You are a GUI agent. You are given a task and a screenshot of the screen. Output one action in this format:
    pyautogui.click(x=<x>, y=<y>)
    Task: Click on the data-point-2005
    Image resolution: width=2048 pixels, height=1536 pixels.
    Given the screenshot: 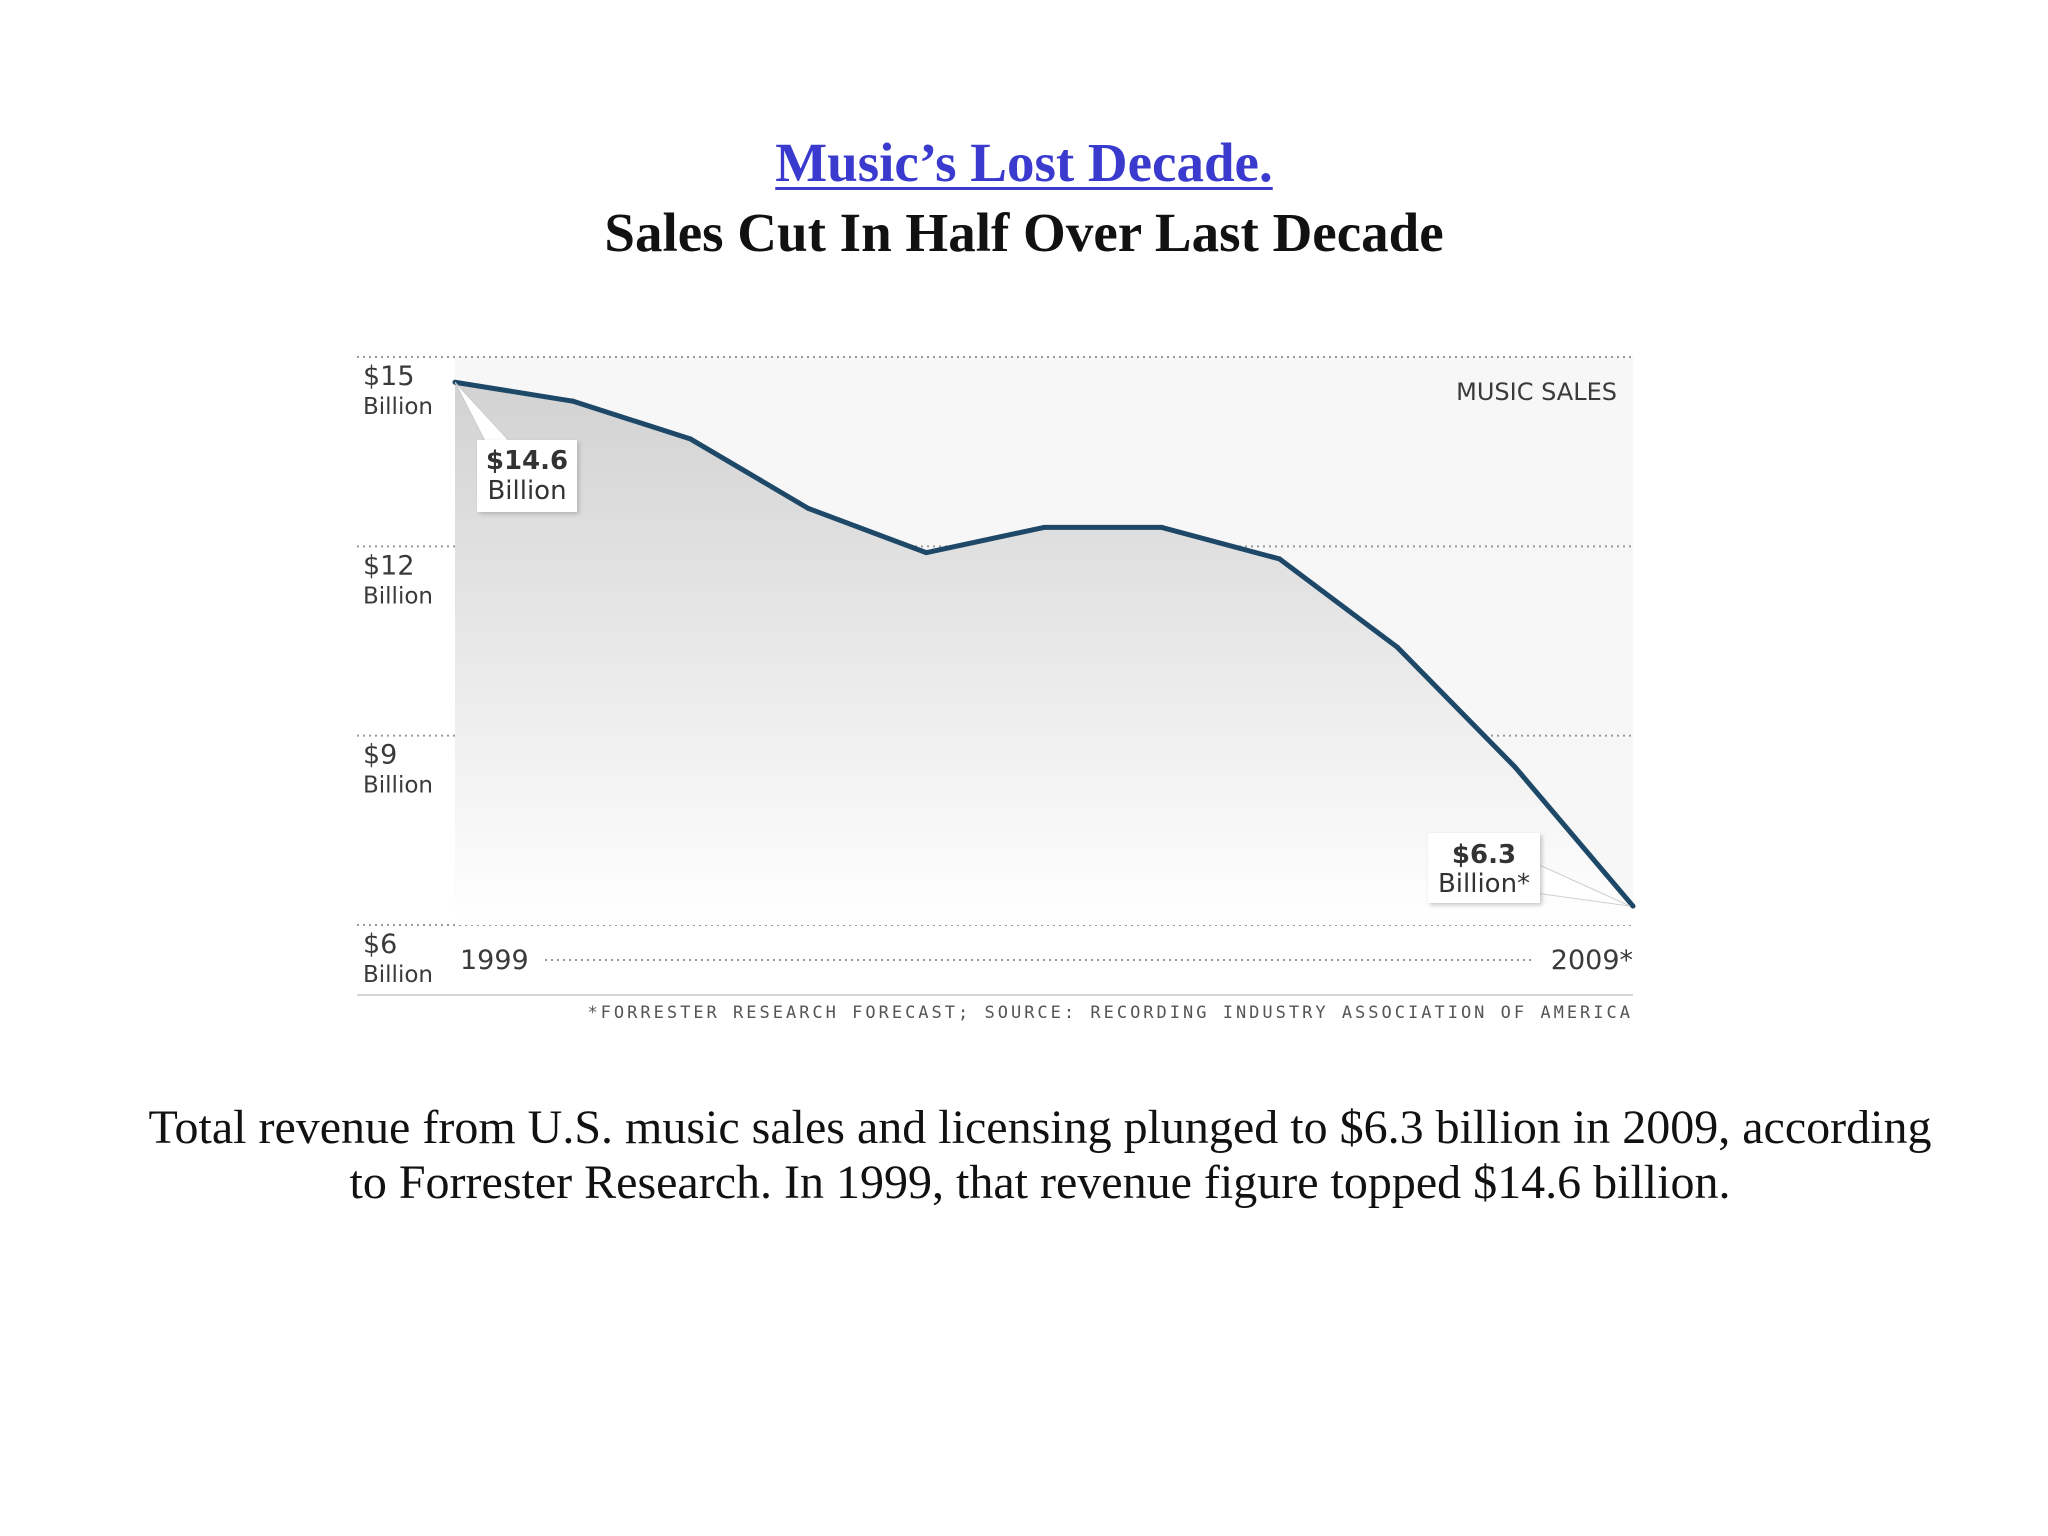 What is the action you would take?
    pyautogui.click(x=1162, y=527)
    